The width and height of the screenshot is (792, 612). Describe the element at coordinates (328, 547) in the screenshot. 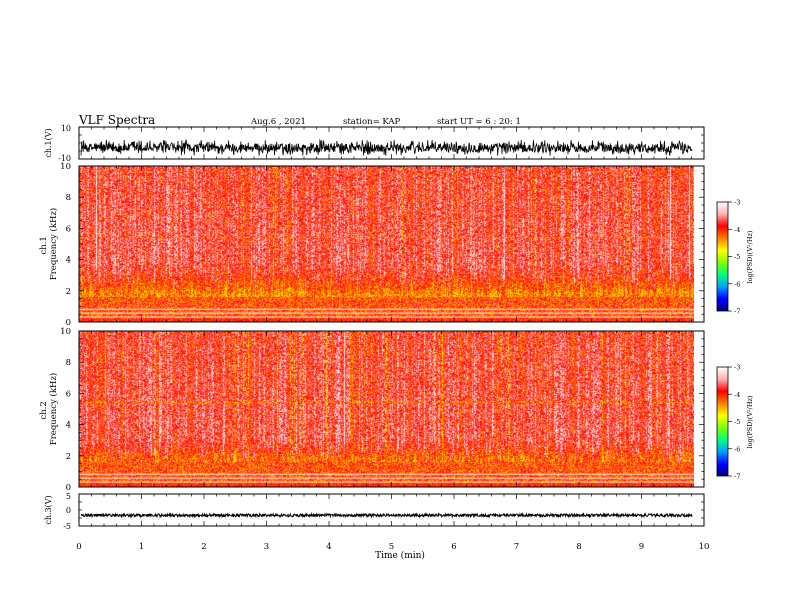

I see `x-tick-label: 4` at that location.